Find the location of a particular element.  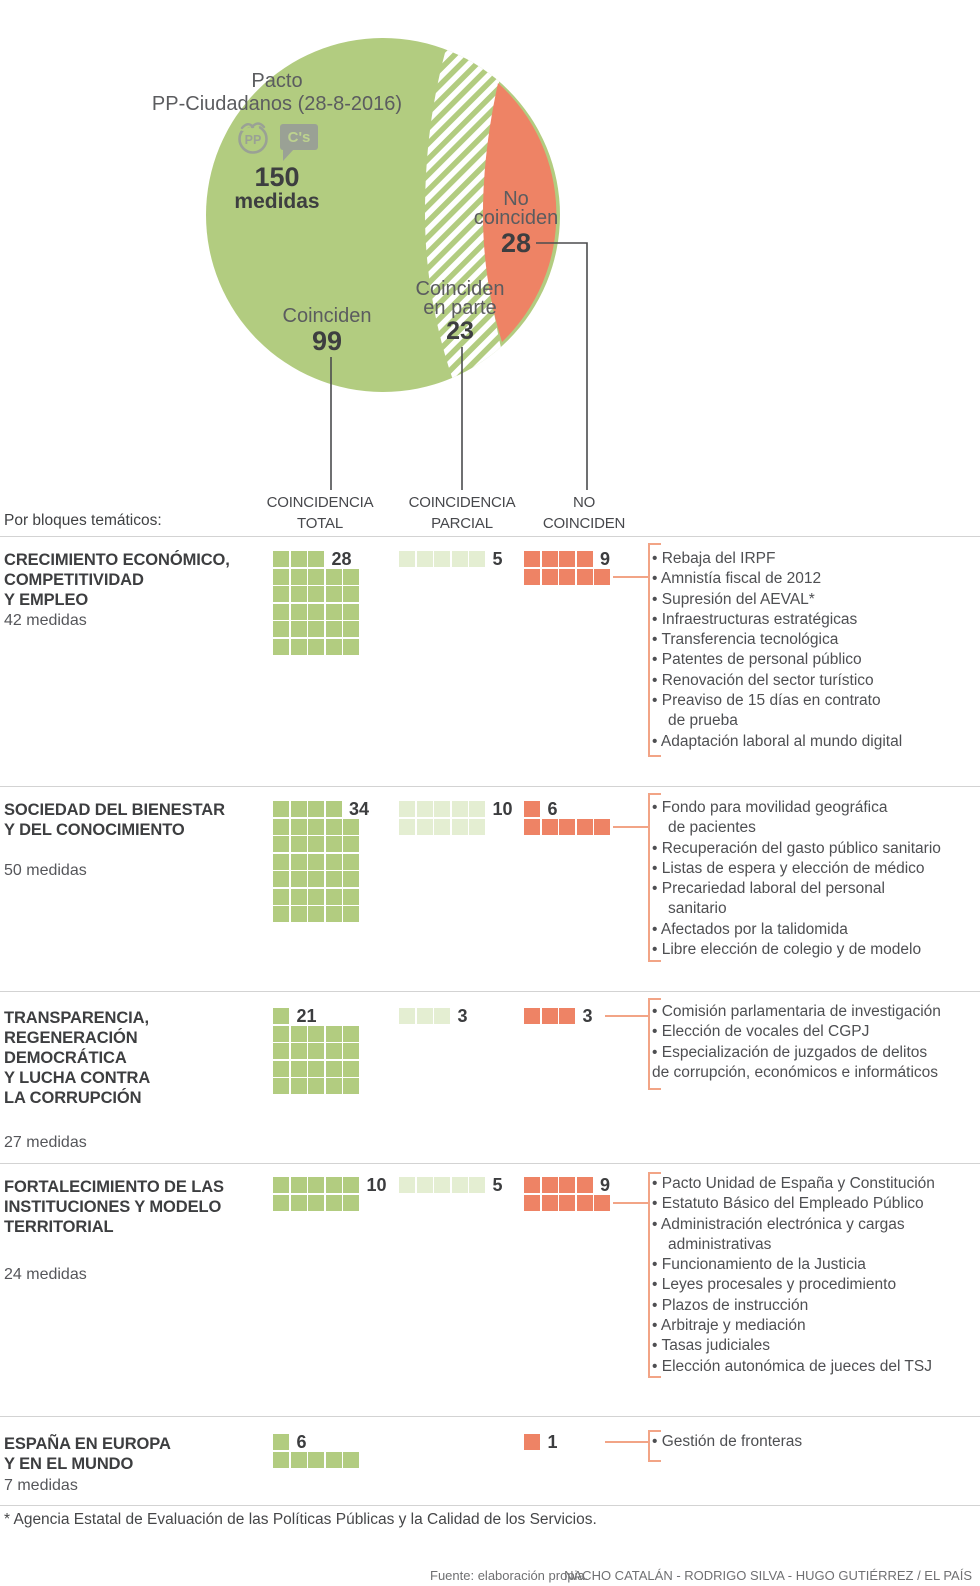

pp-logo-icon: PP is located at coordinates (253, 137).